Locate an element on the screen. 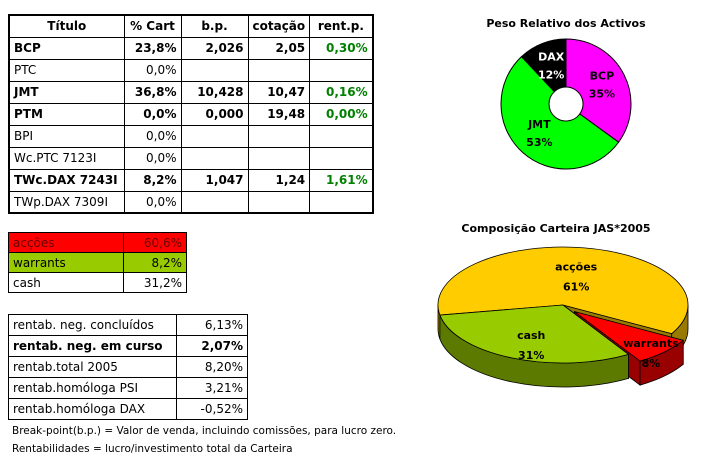 The width and height of the screenshot is (722, 459). row: PTC 0,0% is located at coordinates (191, 70).